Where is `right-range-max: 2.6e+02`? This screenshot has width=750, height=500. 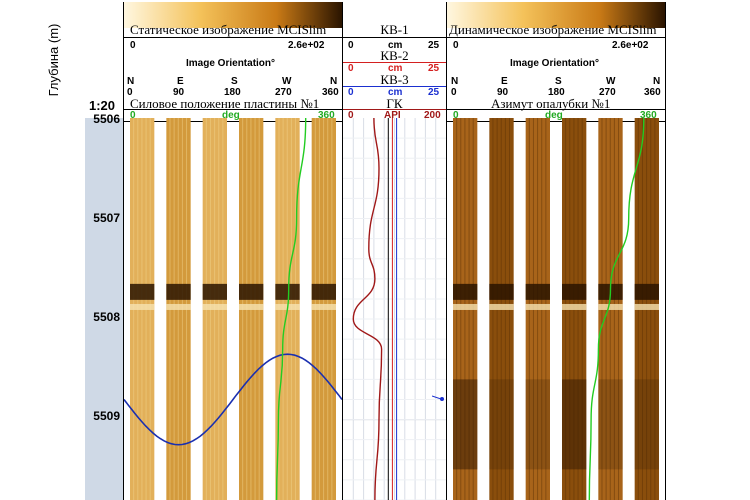
right-range-max: 2.6e+02 is located at coordinates (630, 45).